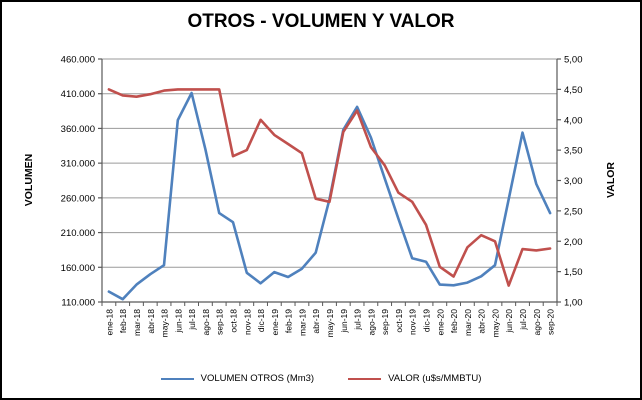 The image size is (642, 400). Describe the element at coordinates (495, 323) in the screenshot. I see `x-axis-tick-label: may-20` at that location.